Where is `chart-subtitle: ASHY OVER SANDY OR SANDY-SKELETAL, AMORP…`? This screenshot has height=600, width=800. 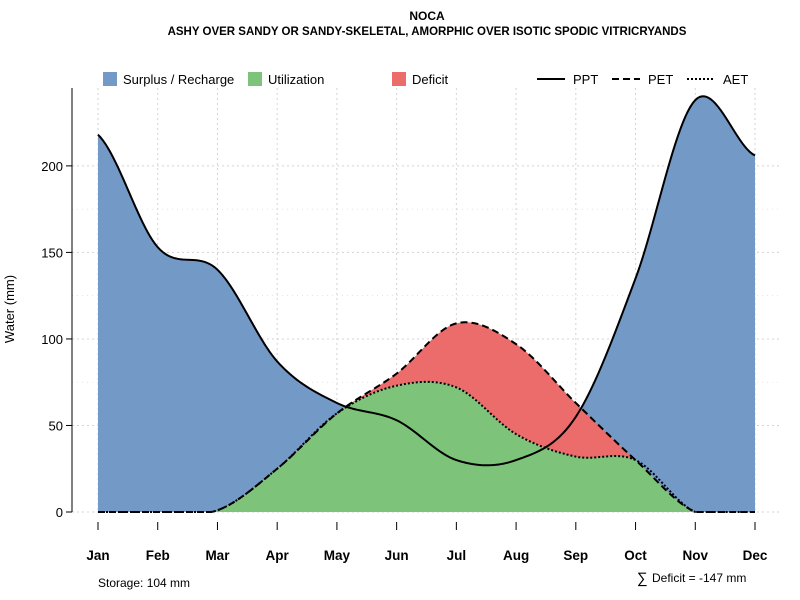
chart-subtitle: ASHY OVER SANDY OR SANDY-SKELETAL, AMORP… is located at coordinates (427, 32).